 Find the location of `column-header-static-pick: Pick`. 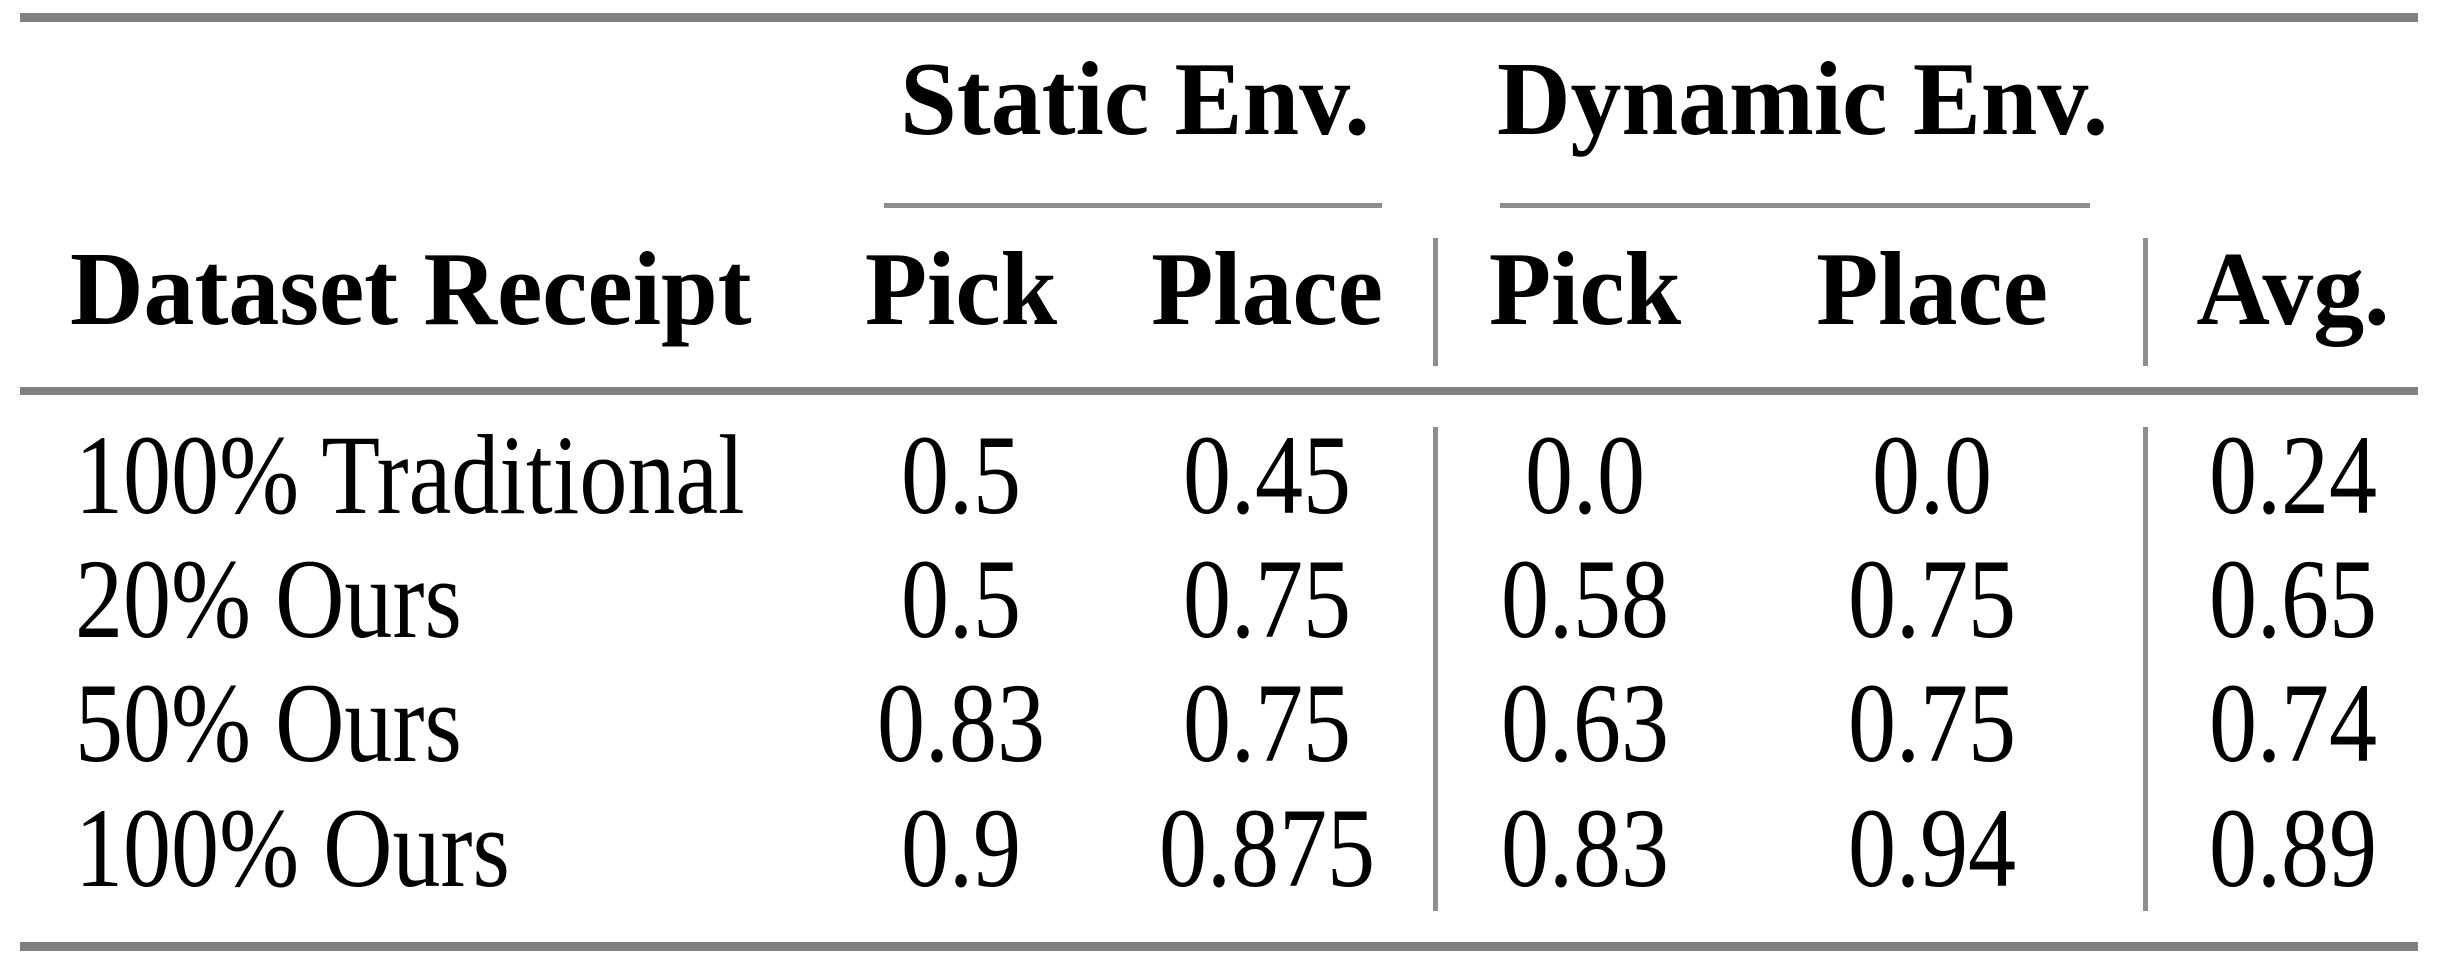

column-header-static-pick: Pick is located at coordinates (961, 288).